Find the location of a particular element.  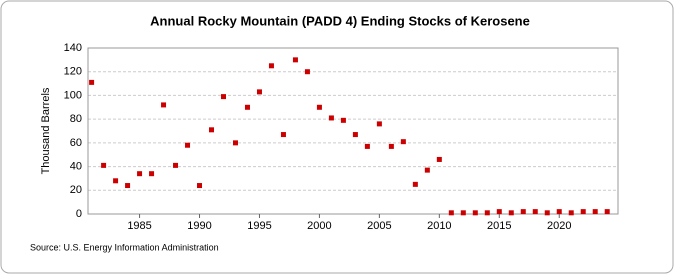

x-tick-label: 2000 is located at coordinates (319, 226).